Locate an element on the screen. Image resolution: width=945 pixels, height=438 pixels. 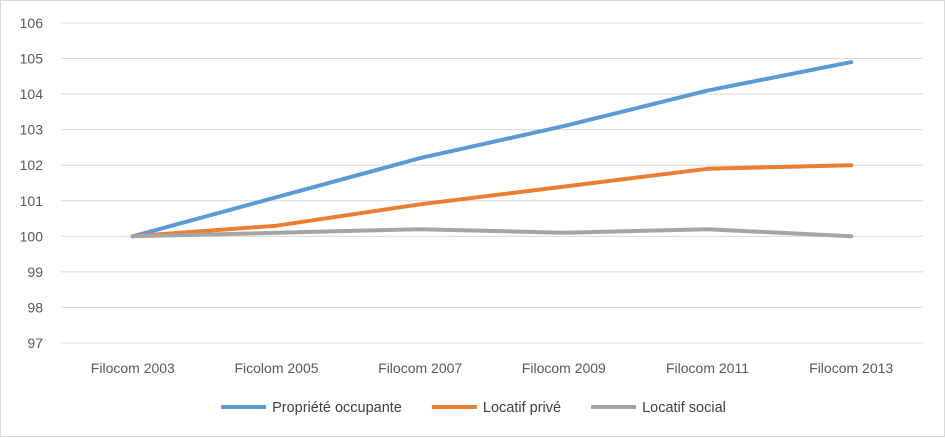
x-tick-label: Filocom 2011 is located at coordinates (707, 368).